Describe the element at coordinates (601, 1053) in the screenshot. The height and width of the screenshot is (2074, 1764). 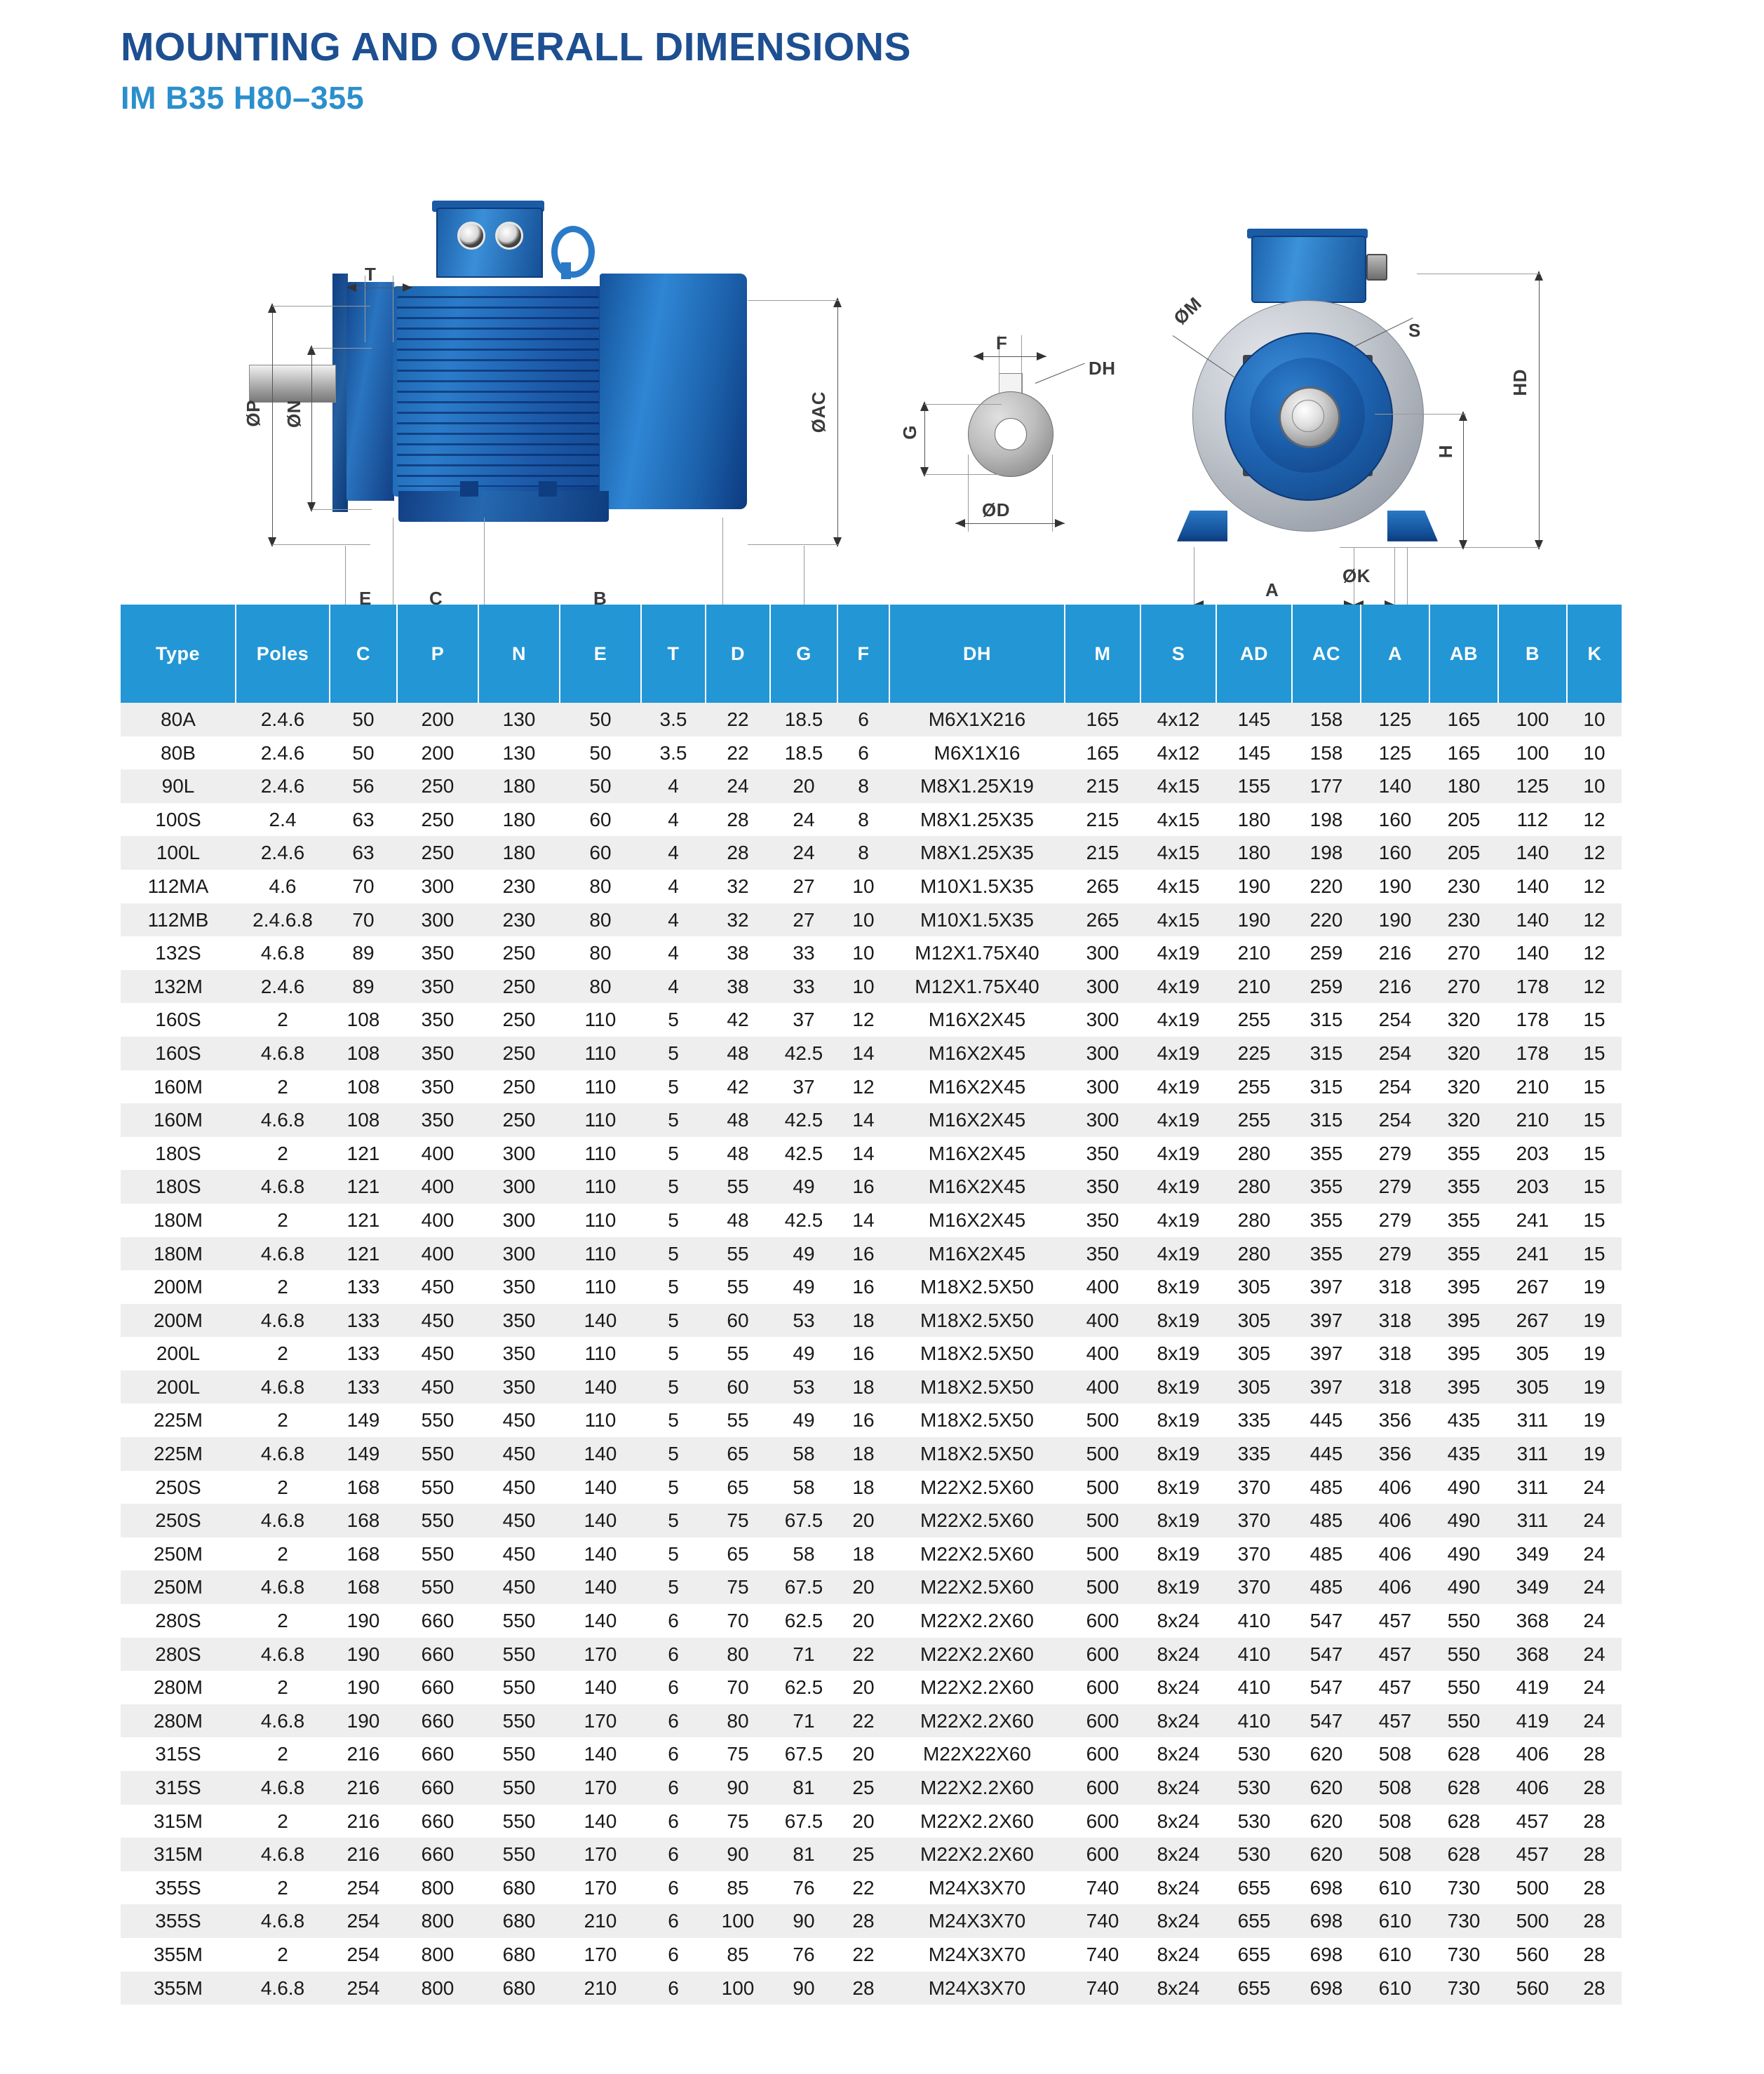
I see `cell-e: 110` at that location.